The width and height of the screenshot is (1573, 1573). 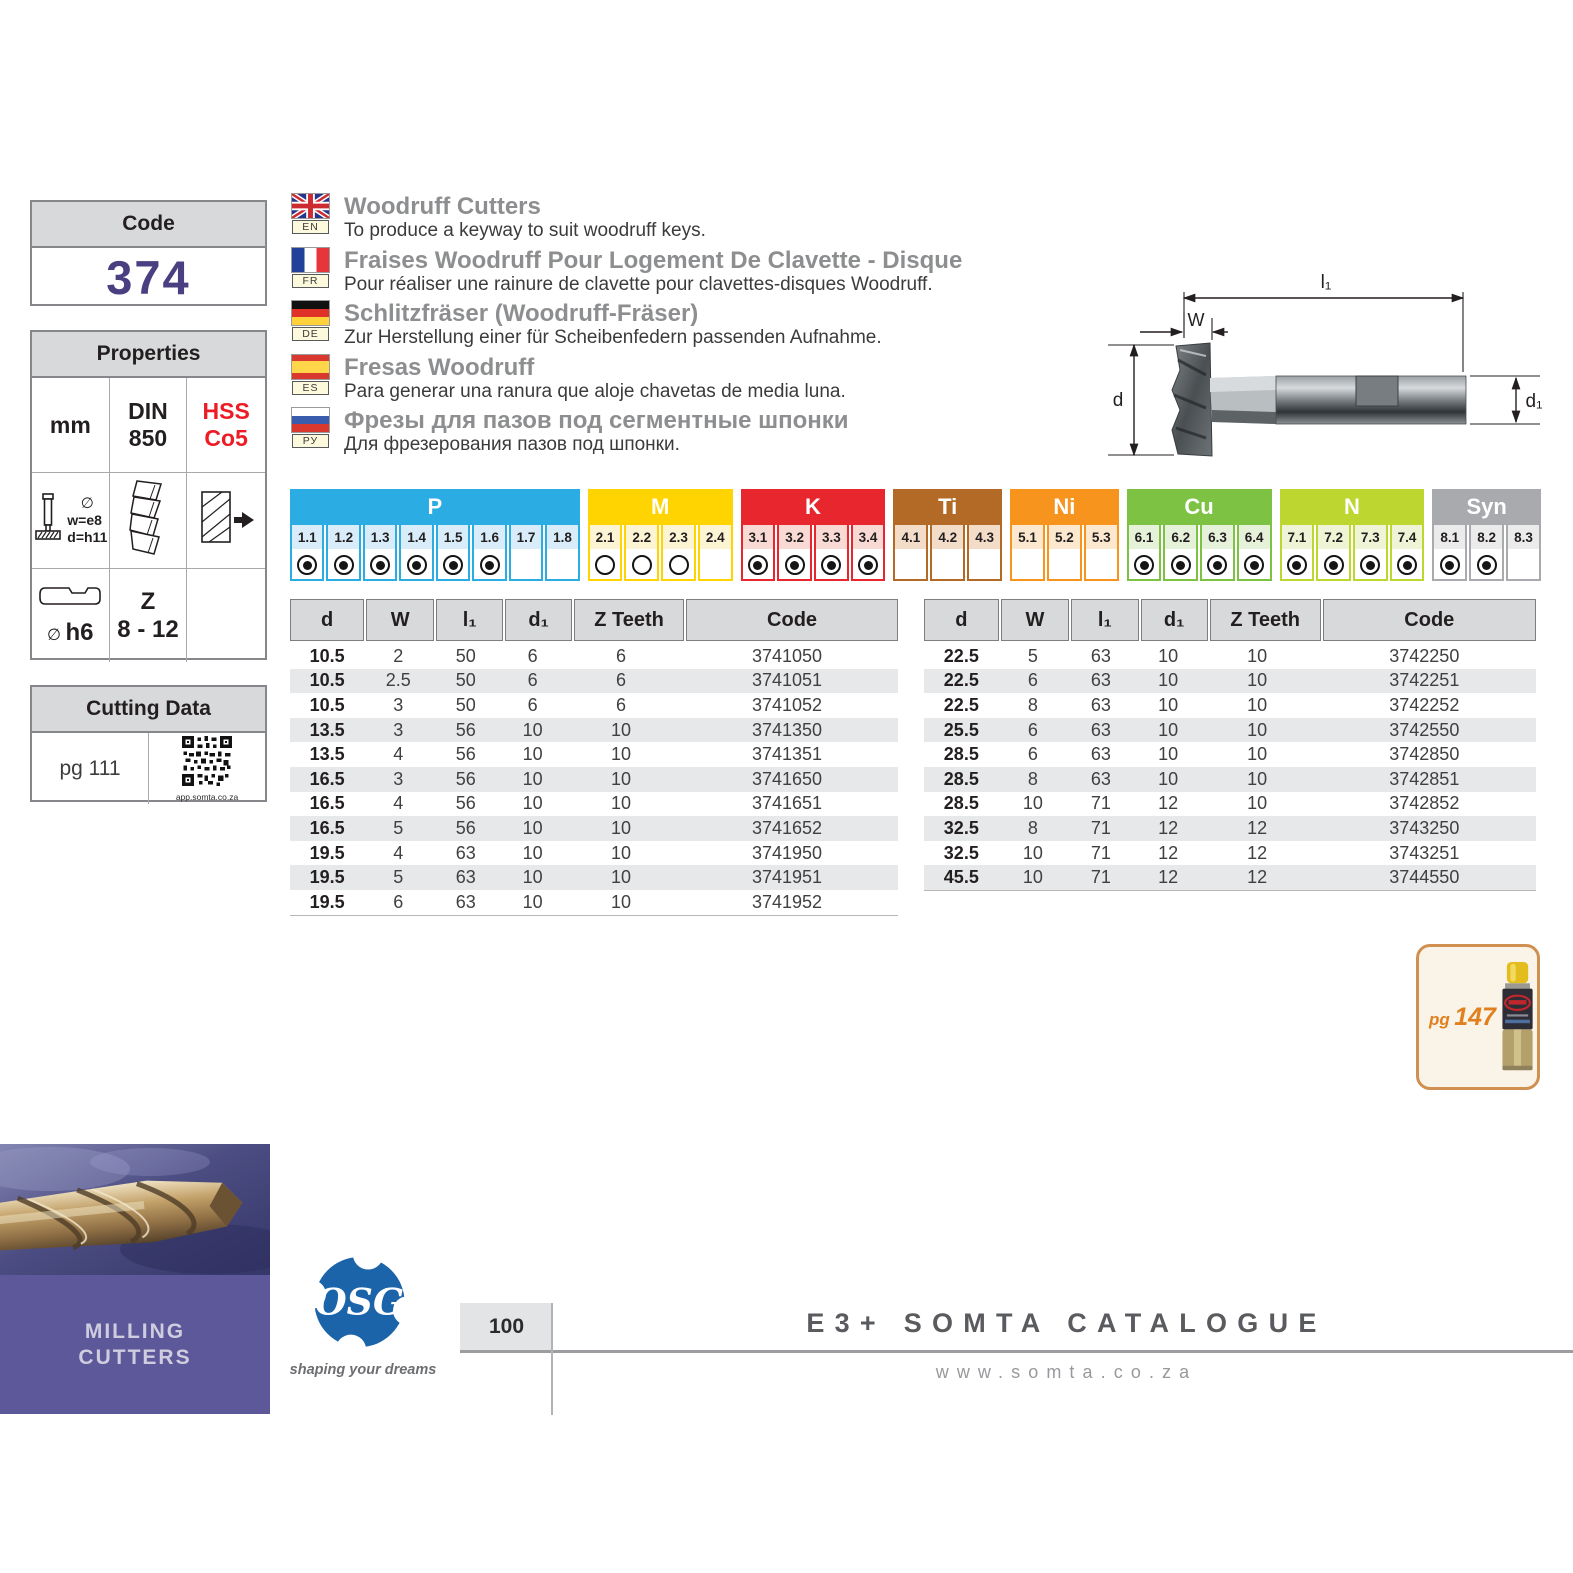 I want to click on material-cell-label: 7.4, so click(x=1407, y=538).